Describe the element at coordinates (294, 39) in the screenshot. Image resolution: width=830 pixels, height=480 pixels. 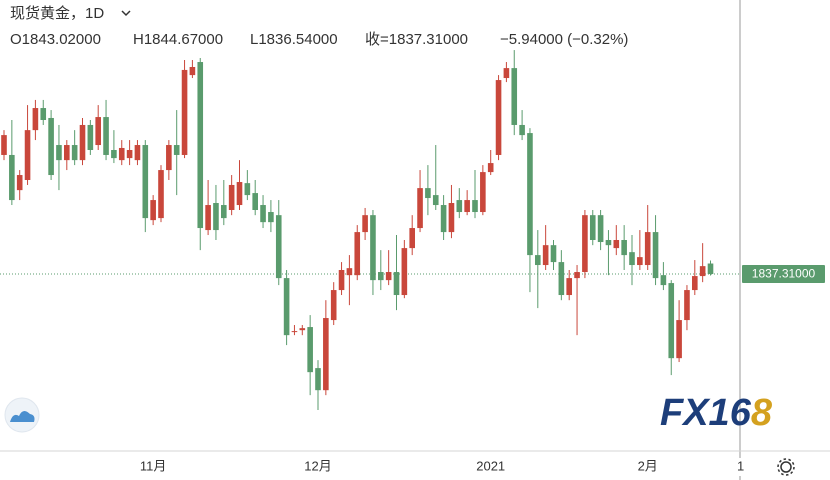
I see `ohlc-legend-item: L1836.54000` at that location.